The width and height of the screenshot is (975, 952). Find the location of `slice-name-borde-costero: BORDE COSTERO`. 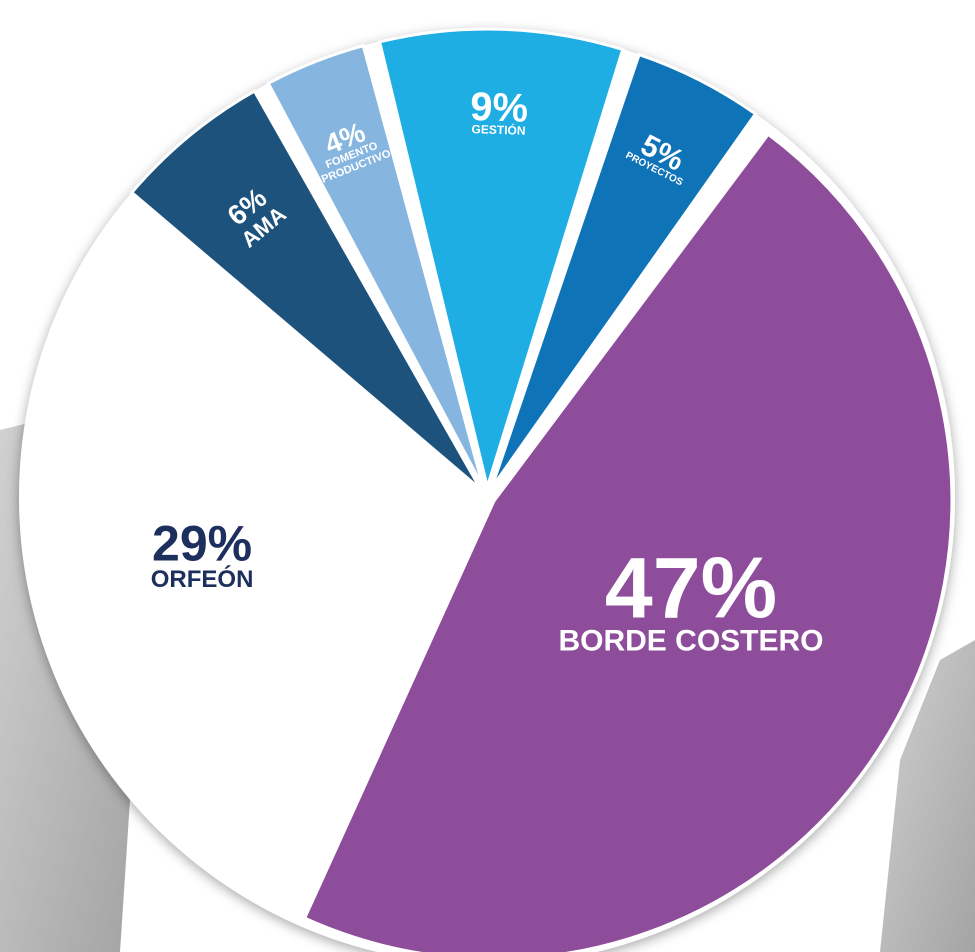

slice-name-borde-costero: BORDE COSTERO is located at coordinates (690, 641).